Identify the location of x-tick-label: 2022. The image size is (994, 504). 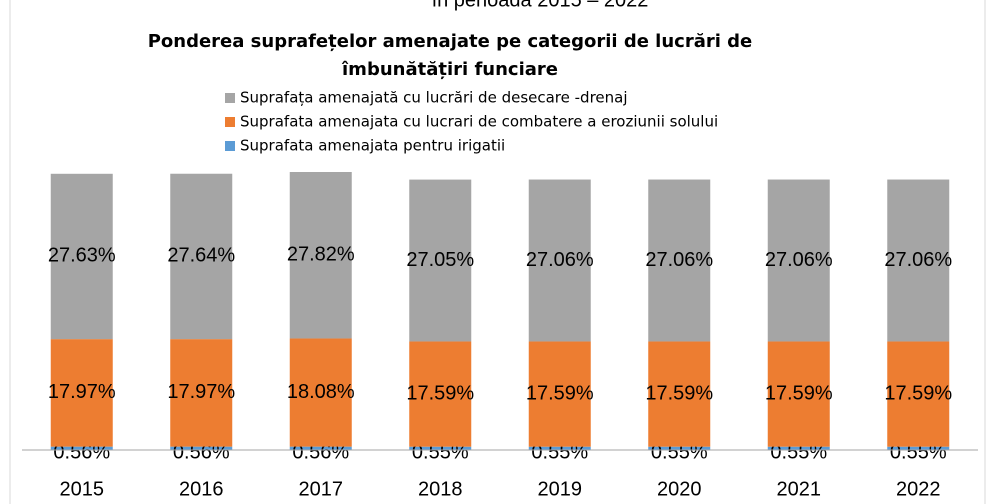
(918, 489).